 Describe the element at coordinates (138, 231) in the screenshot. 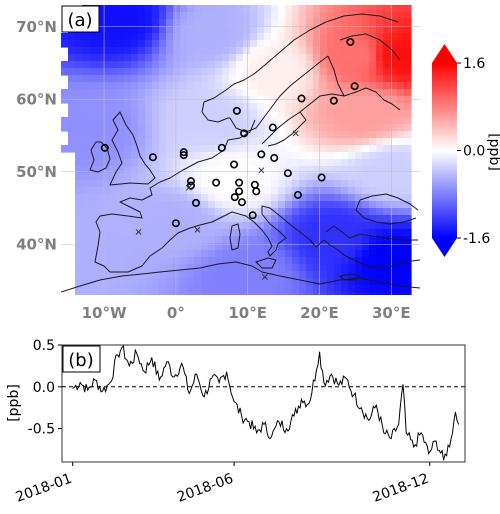

I see `cross-stroke` at that location.